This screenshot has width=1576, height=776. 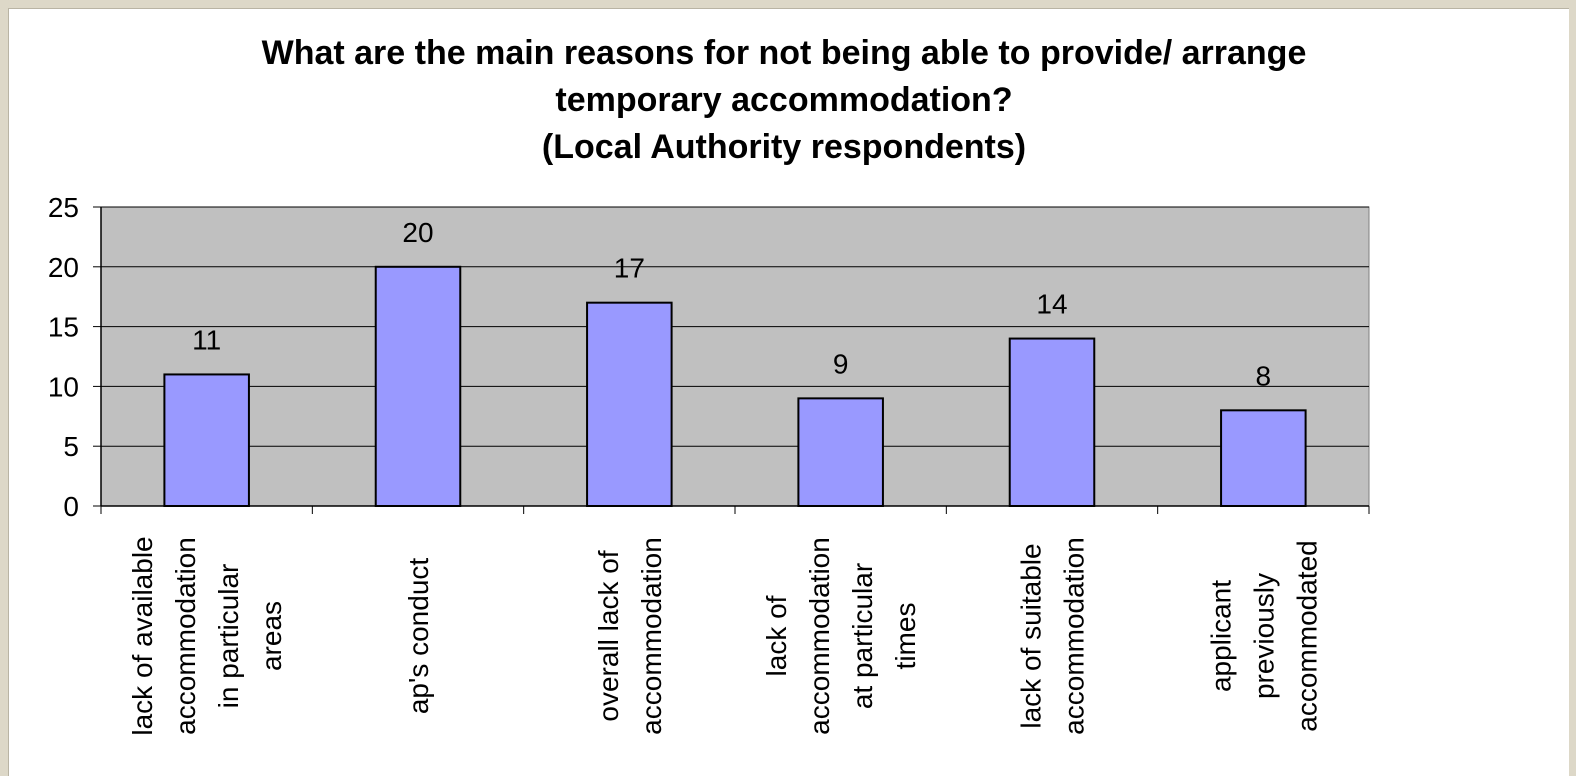 I want to click on y-tick-label: 0, so click(x=71, y=506).